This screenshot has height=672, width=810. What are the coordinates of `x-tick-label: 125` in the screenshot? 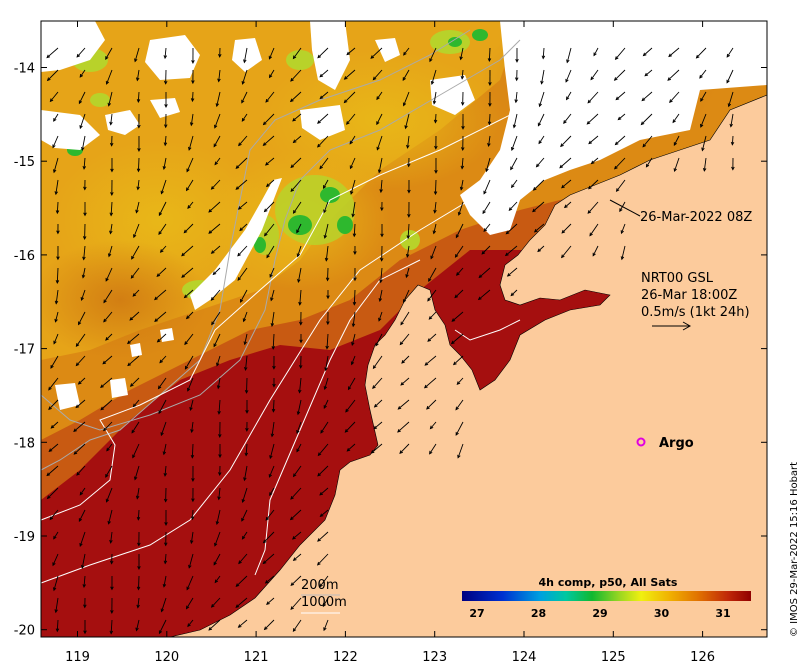 It's located at (613, 657).